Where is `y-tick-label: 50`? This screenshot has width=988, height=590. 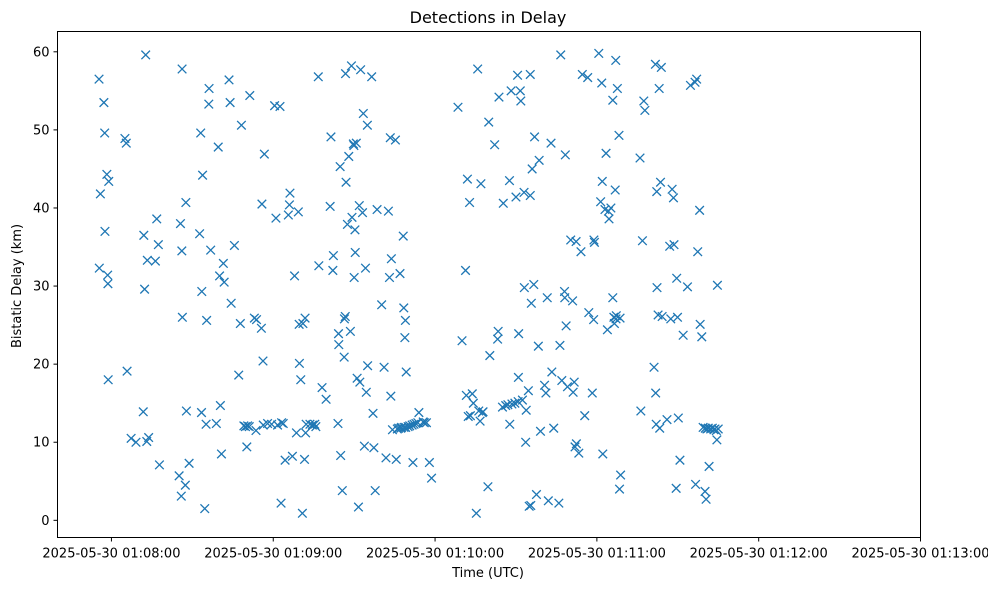
y-tick-label: 50 is located at coordinates (41, 130).